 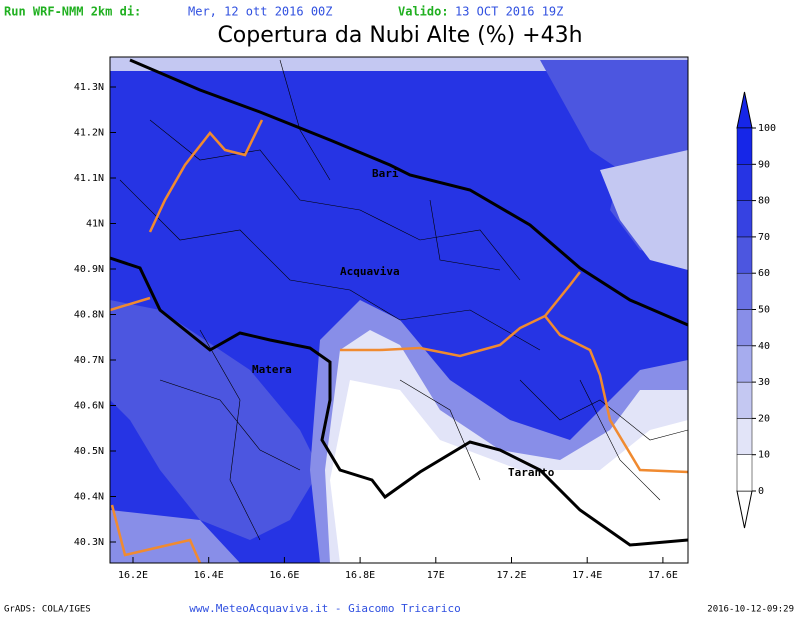 What do you see at coordinates (764, 382) in the screenshot?
I see `colorbar-label: 30` at bounding box center [764, 382].